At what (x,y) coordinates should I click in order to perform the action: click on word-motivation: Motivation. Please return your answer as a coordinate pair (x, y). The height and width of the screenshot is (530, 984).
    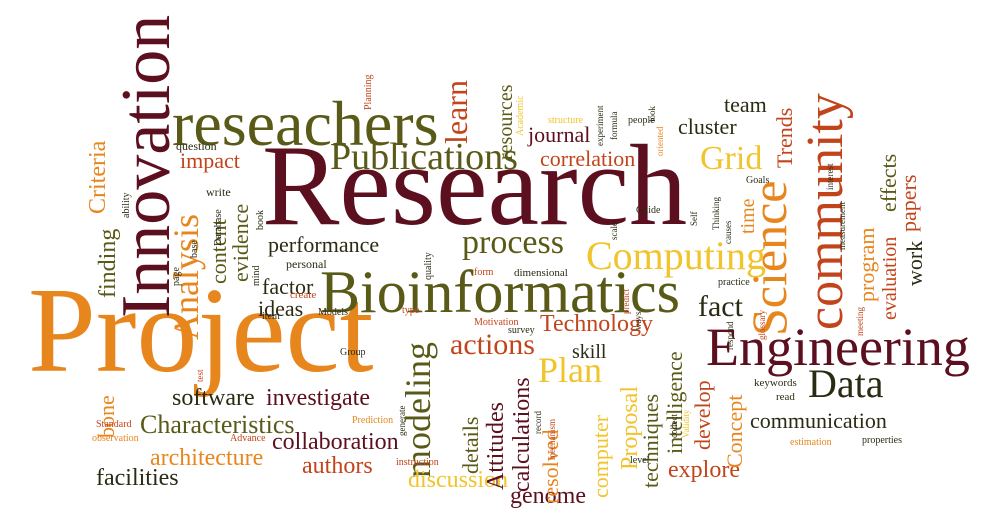
    Looking at the image, I should click on (496, 322).